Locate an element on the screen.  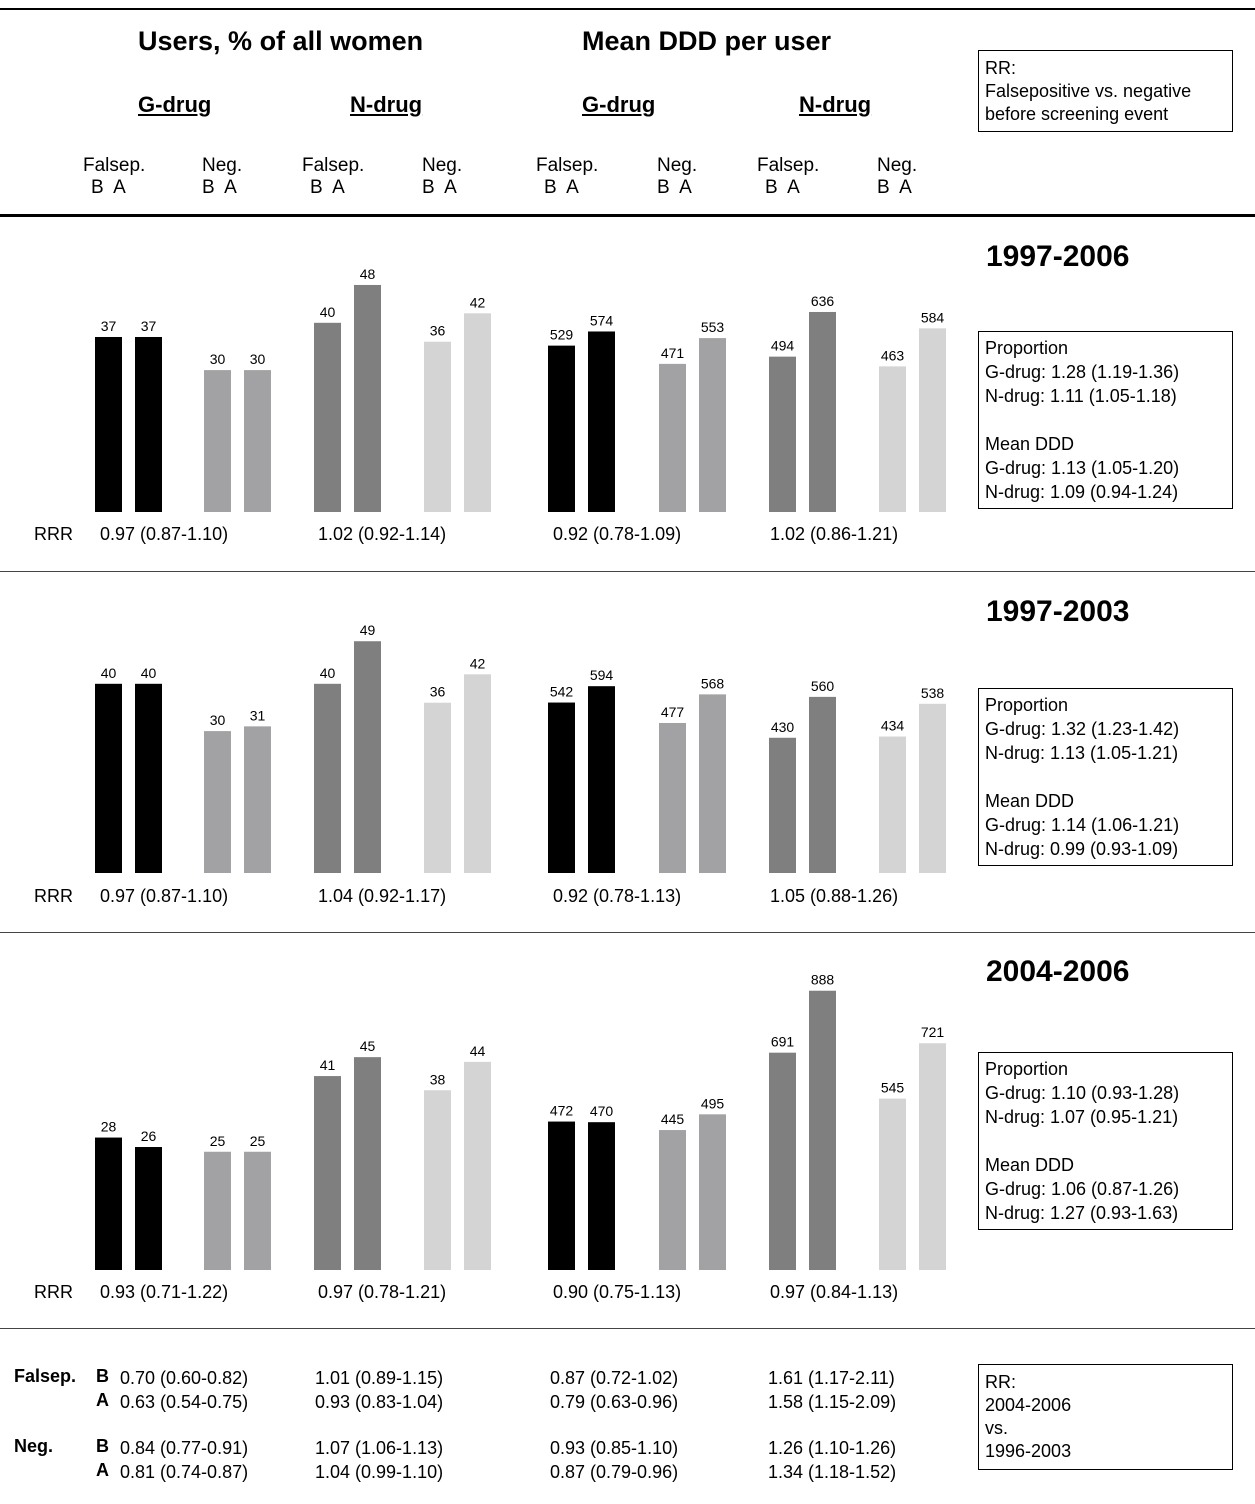
ratio-box-line: Proportion is located at coordinates (1027, 705).